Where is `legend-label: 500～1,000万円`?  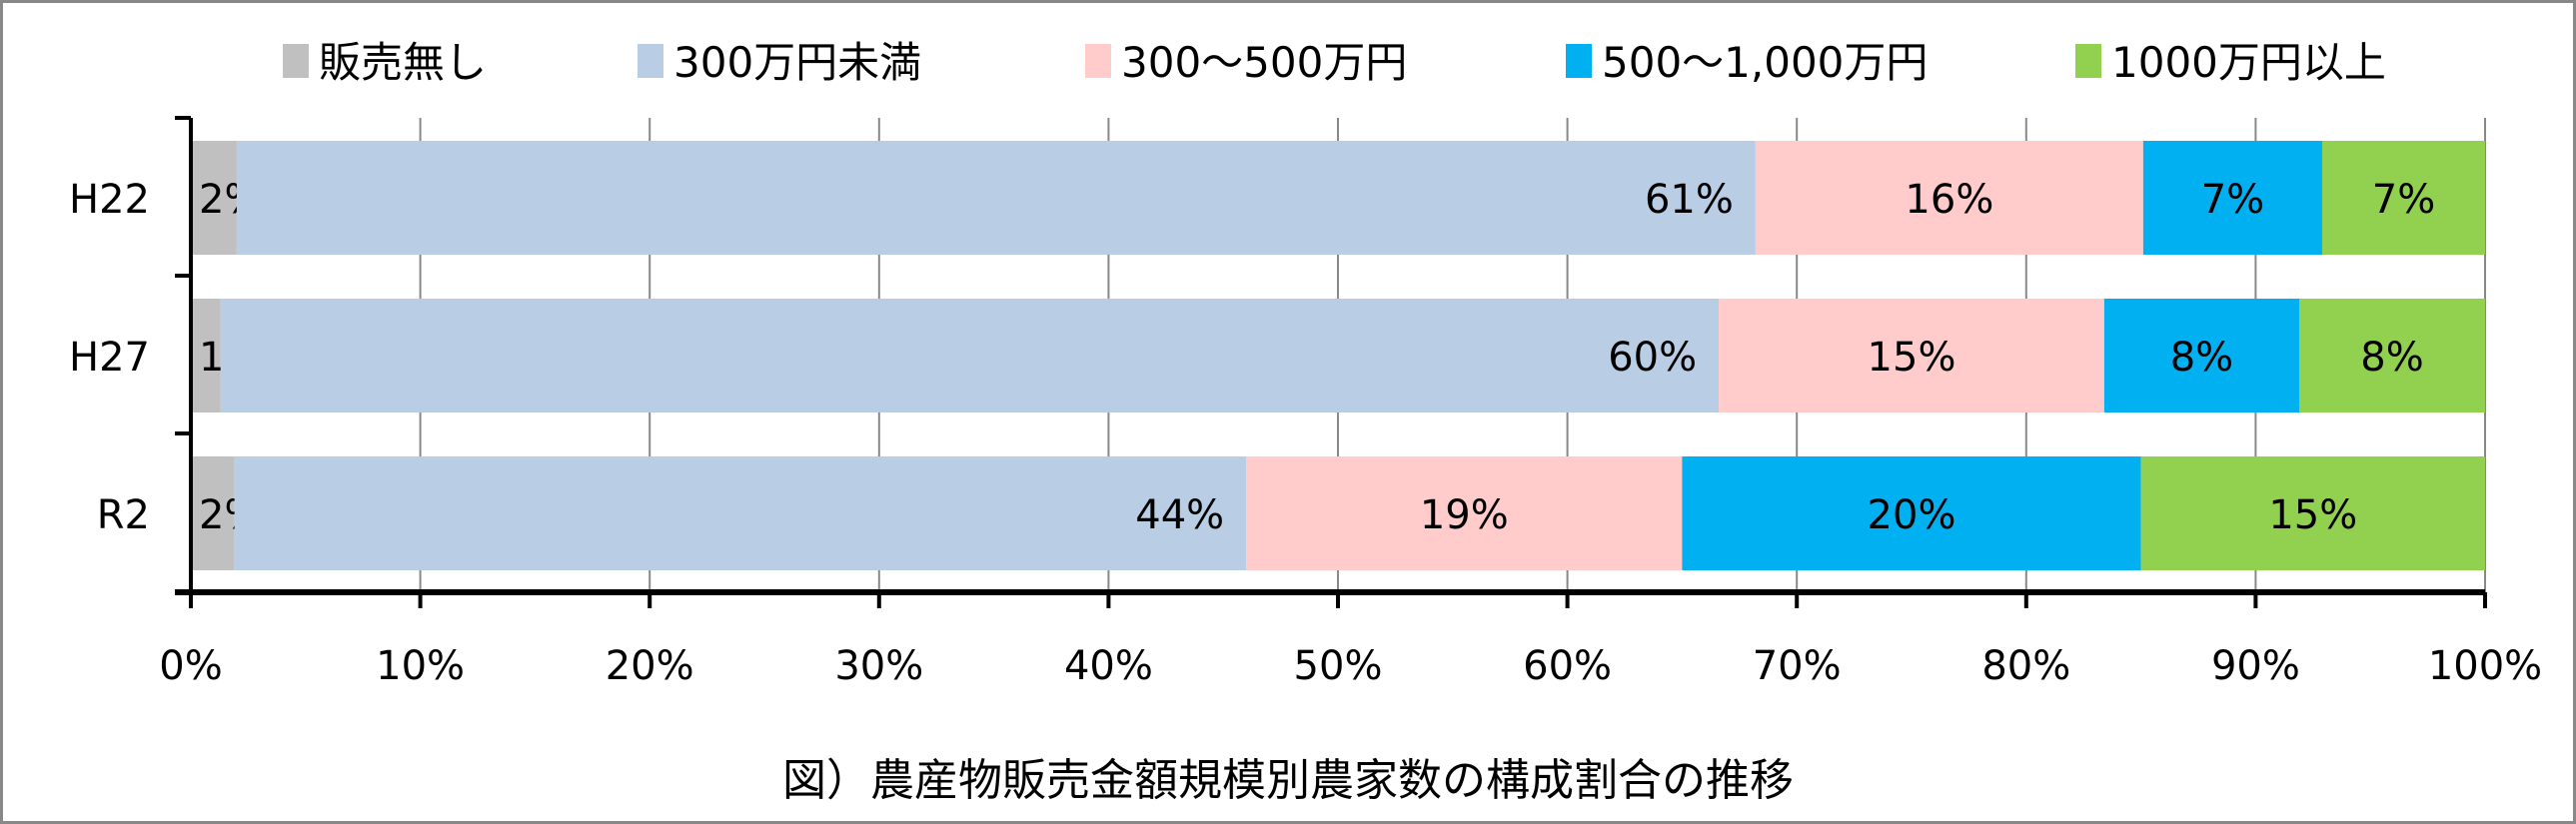 legend-label: 500～1,000万円 is located at coordinates (1765, 62).